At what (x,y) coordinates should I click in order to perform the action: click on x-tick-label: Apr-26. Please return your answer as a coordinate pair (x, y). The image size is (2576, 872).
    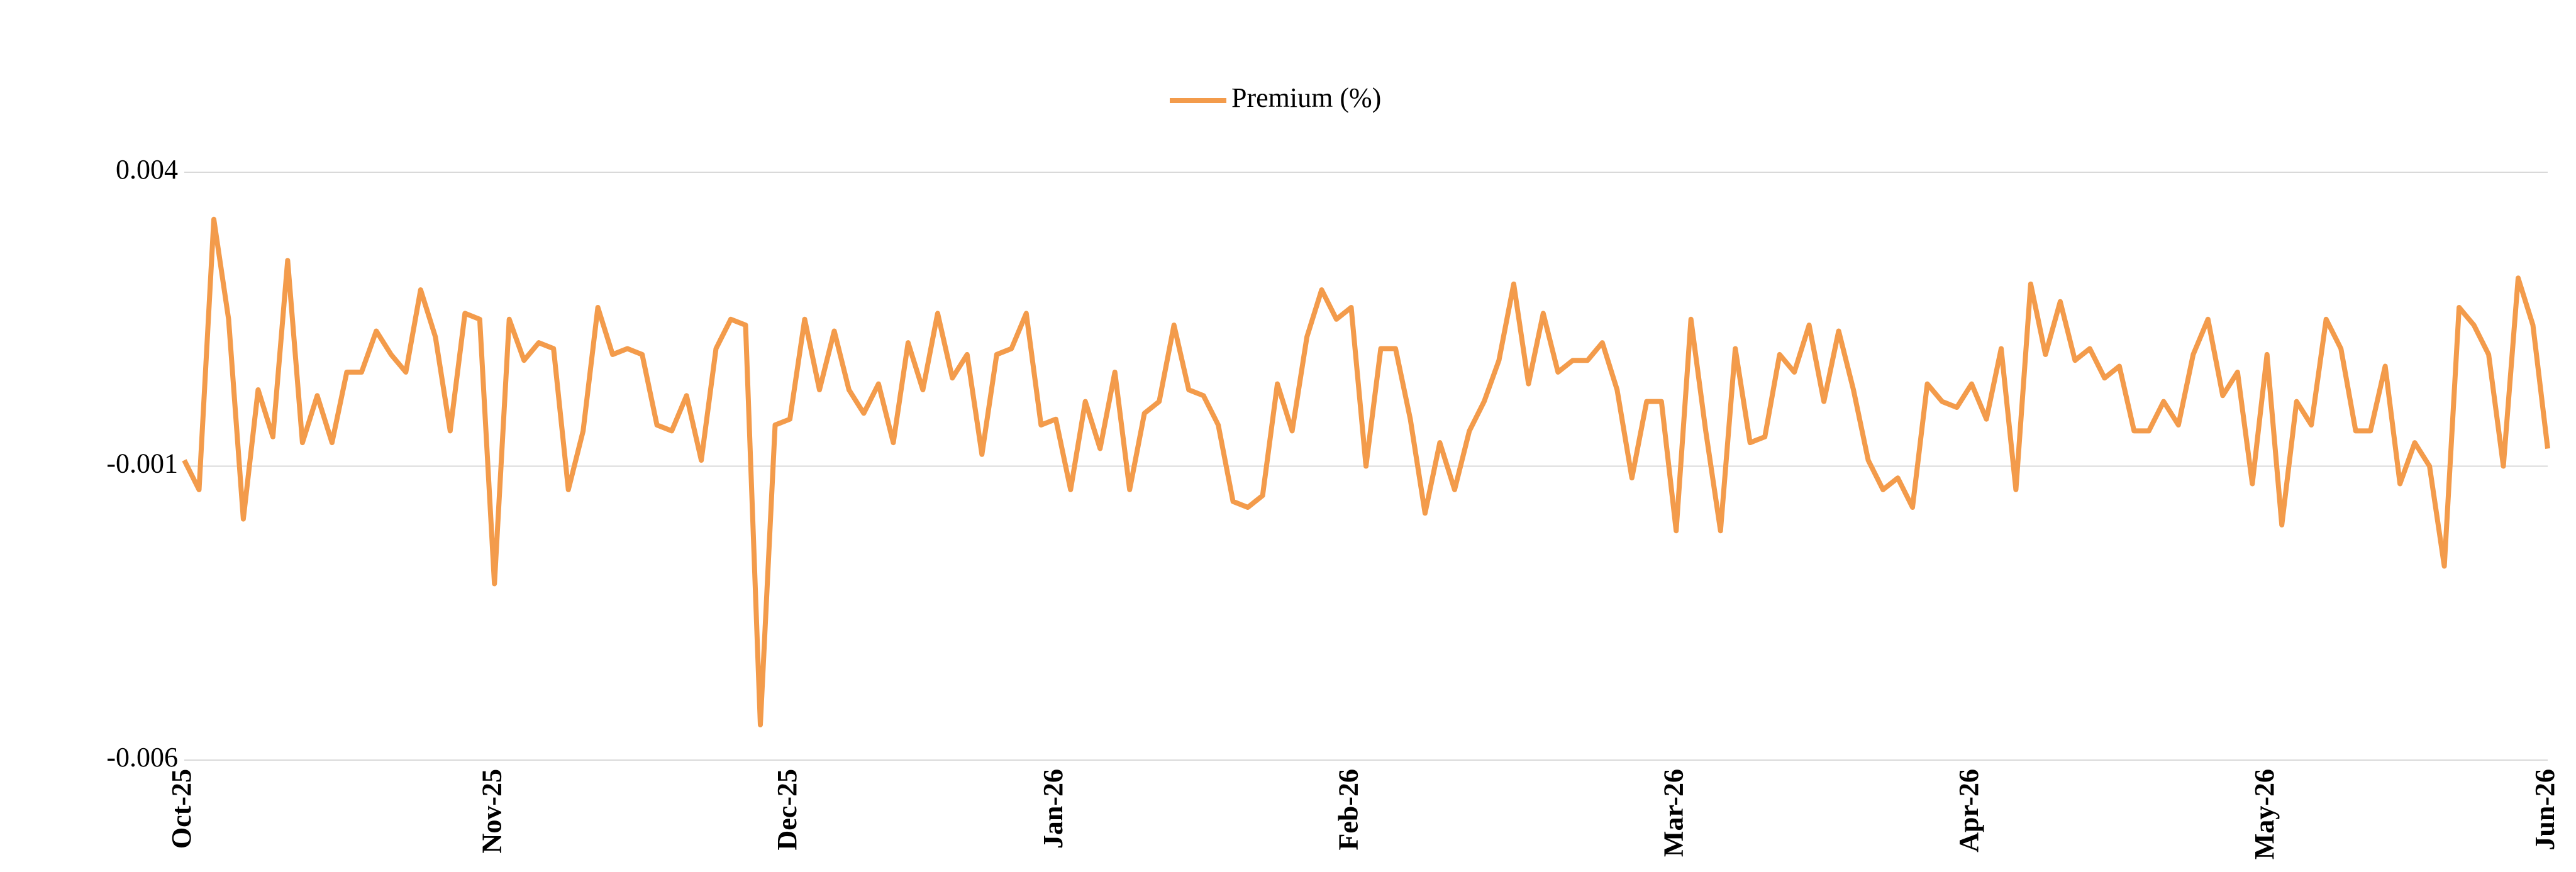
    Looking at the image, I should click on (1968, 811).